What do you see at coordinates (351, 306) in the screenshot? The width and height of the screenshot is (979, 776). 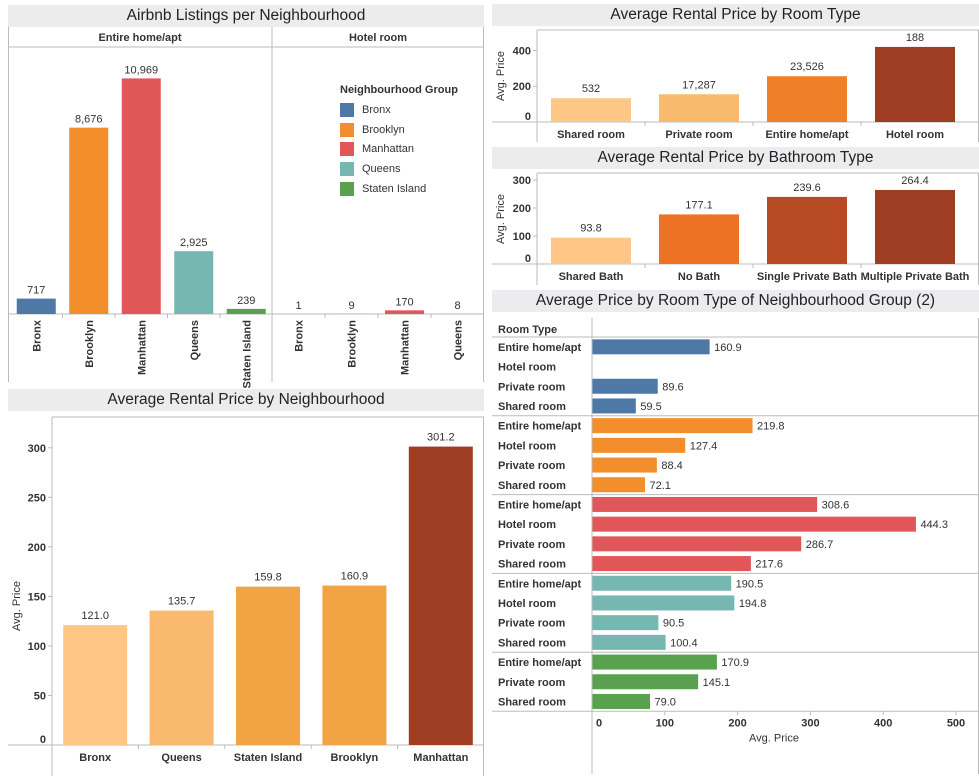 I see `data-label: 9` at bounding box center [351, 306].